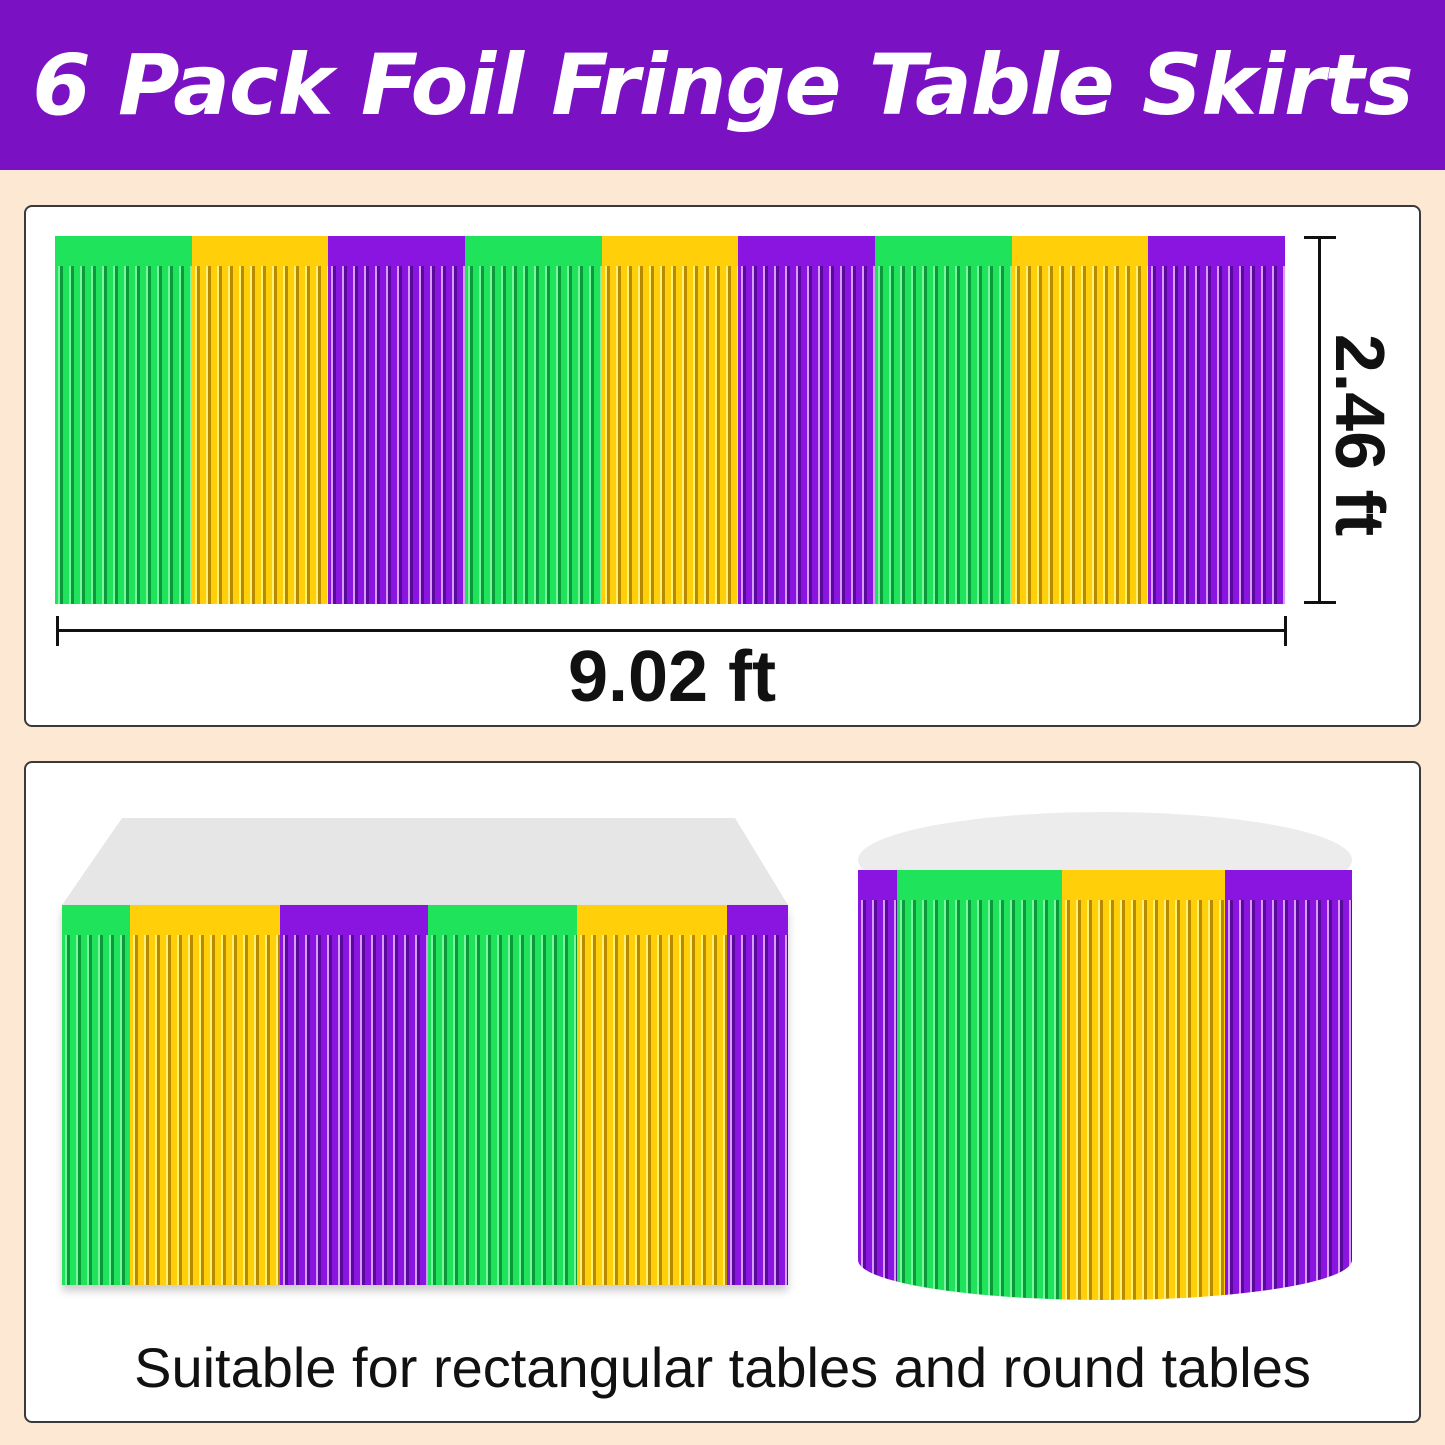  I want to click on rect-table-skirt, so click(425, 1095).